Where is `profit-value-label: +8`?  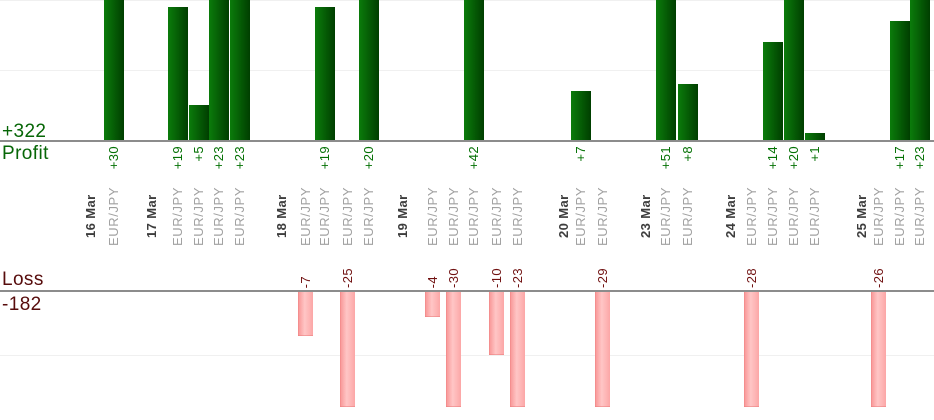 profit-value-label: +8 is located at coordinates (687, 154).